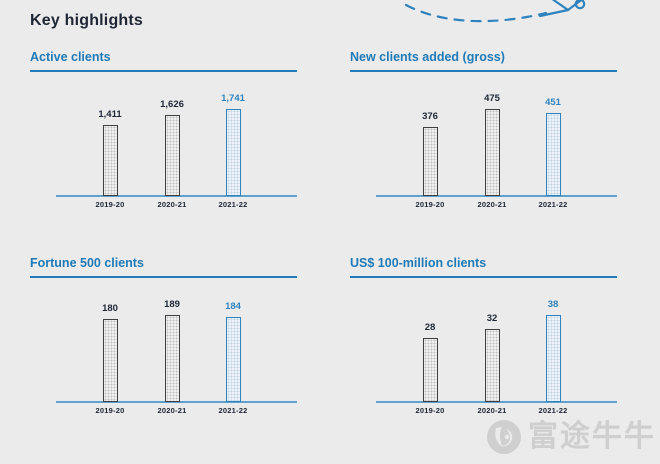 The height and width of the screenshot is (464, 660). I want to click on page-title: Key highlights, so click(87, 20).